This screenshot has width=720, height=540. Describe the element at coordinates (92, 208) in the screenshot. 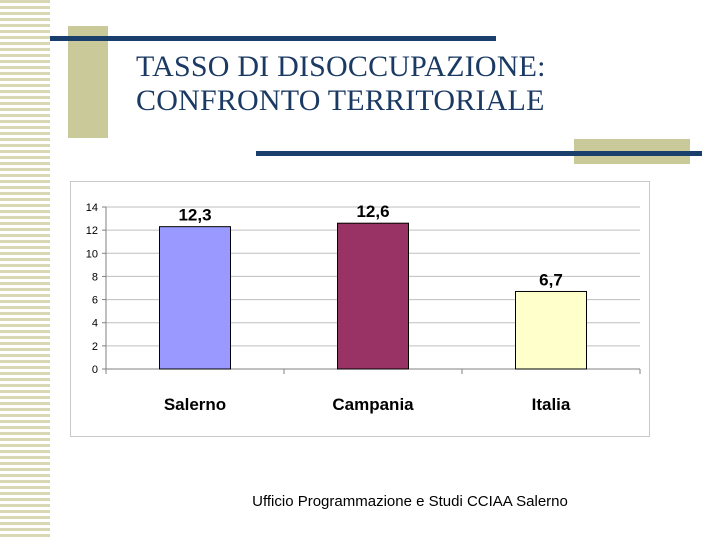

I see `y-tick-label: 14` at that location.